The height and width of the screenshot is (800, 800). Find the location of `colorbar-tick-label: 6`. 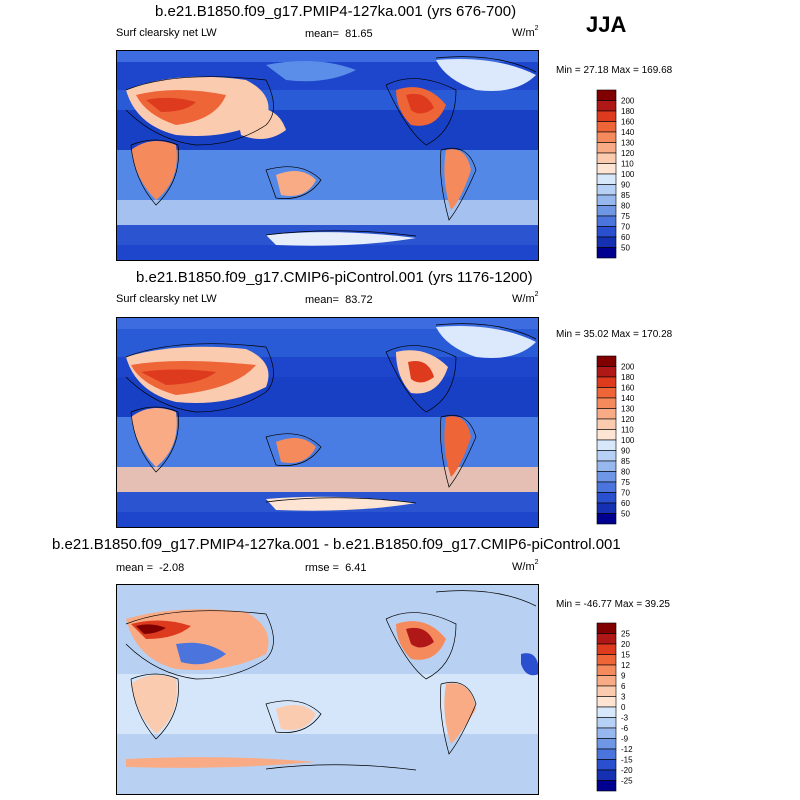

colorbar-tick-label: 6 is located at coordinates (623, 686).